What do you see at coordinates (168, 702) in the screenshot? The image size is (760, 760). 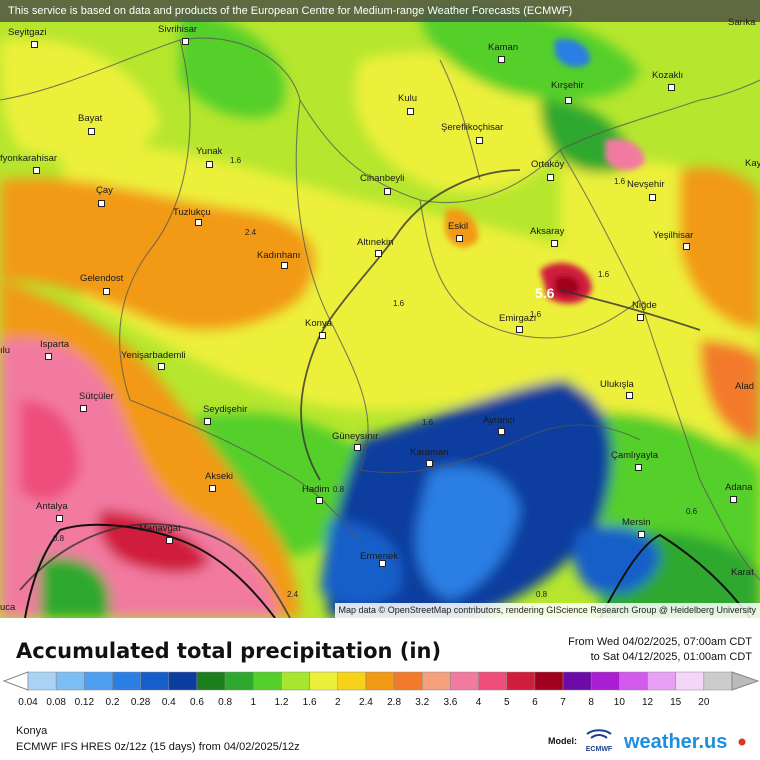 I see `legend-value: 0.4` at bounding box center [168, 702].